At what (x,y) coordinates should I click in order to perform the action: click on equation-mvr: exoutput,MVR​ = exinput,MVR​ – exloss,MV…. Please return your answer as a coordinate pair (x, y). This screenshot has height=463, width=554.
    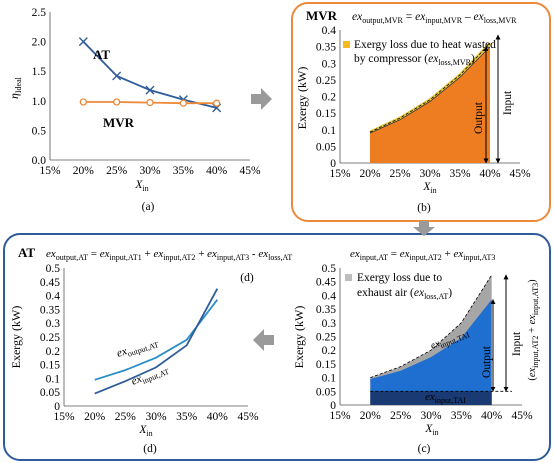
    Looking at the image, I should click on (434, 18).